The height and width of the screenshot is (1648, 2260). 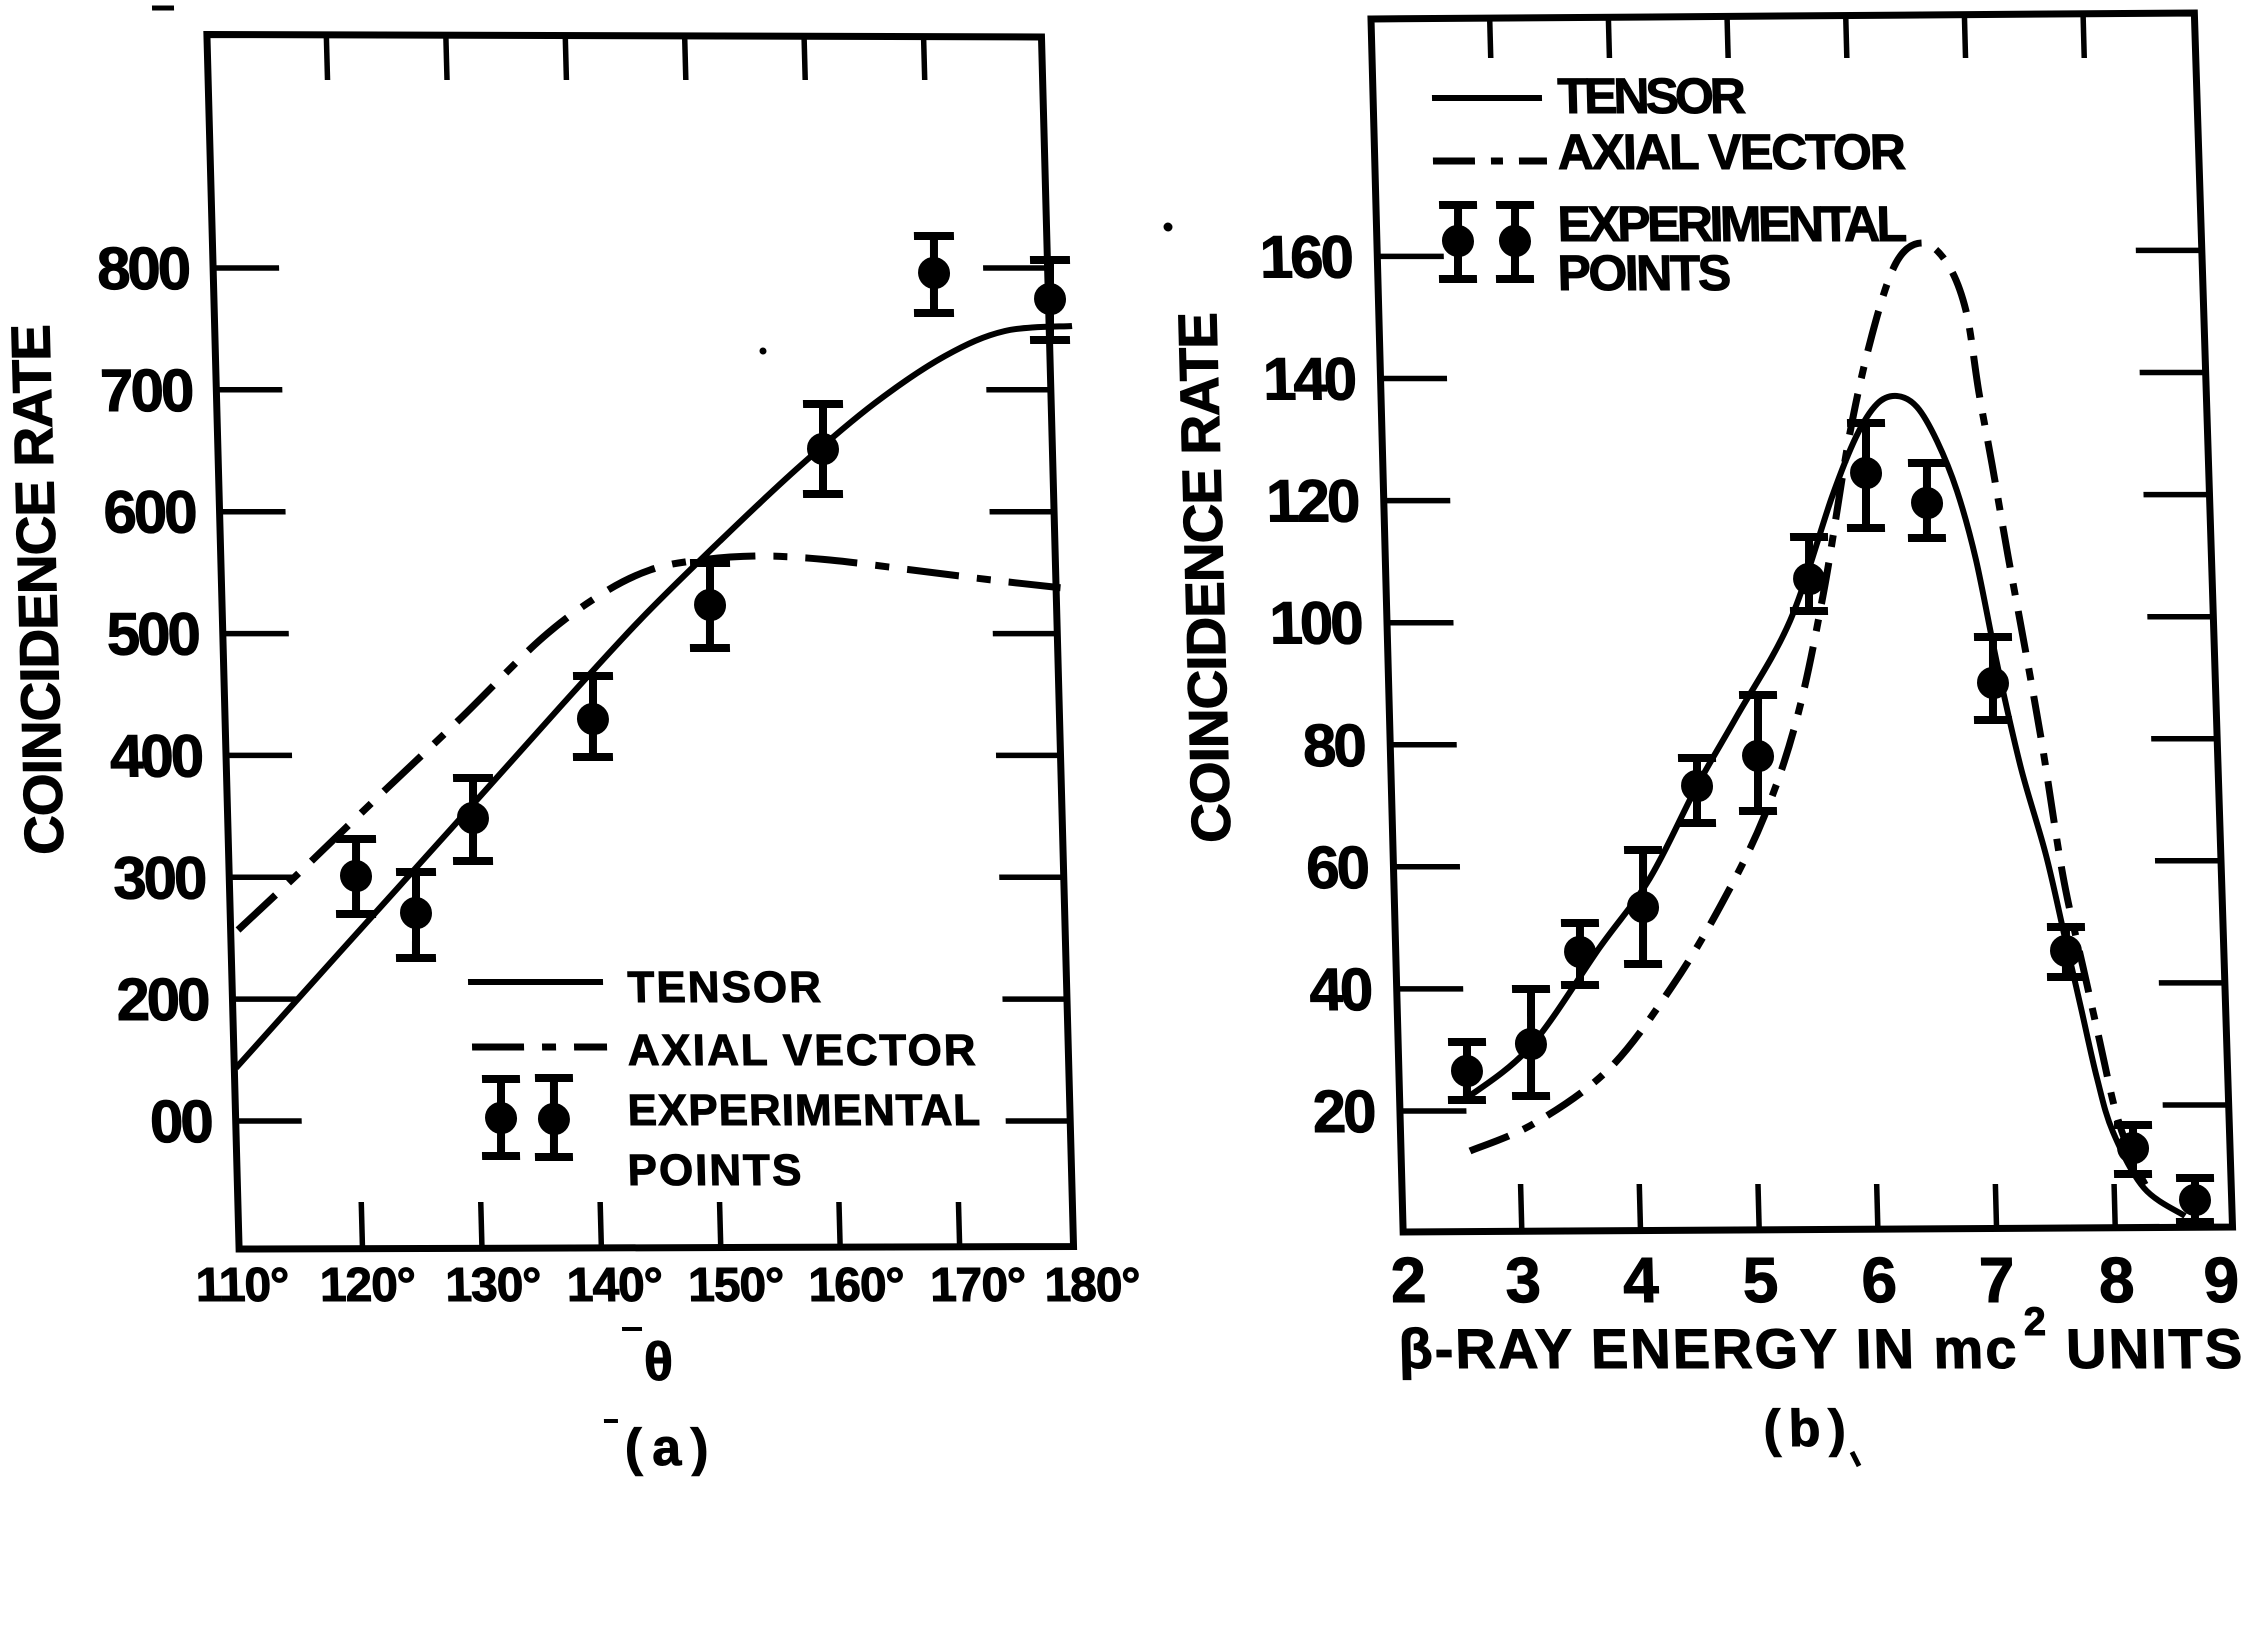 What do you see at coordinates (1996, 1280) in the screenshot?
I see `svg-text: 7` at bounding box center [1996, 1280].